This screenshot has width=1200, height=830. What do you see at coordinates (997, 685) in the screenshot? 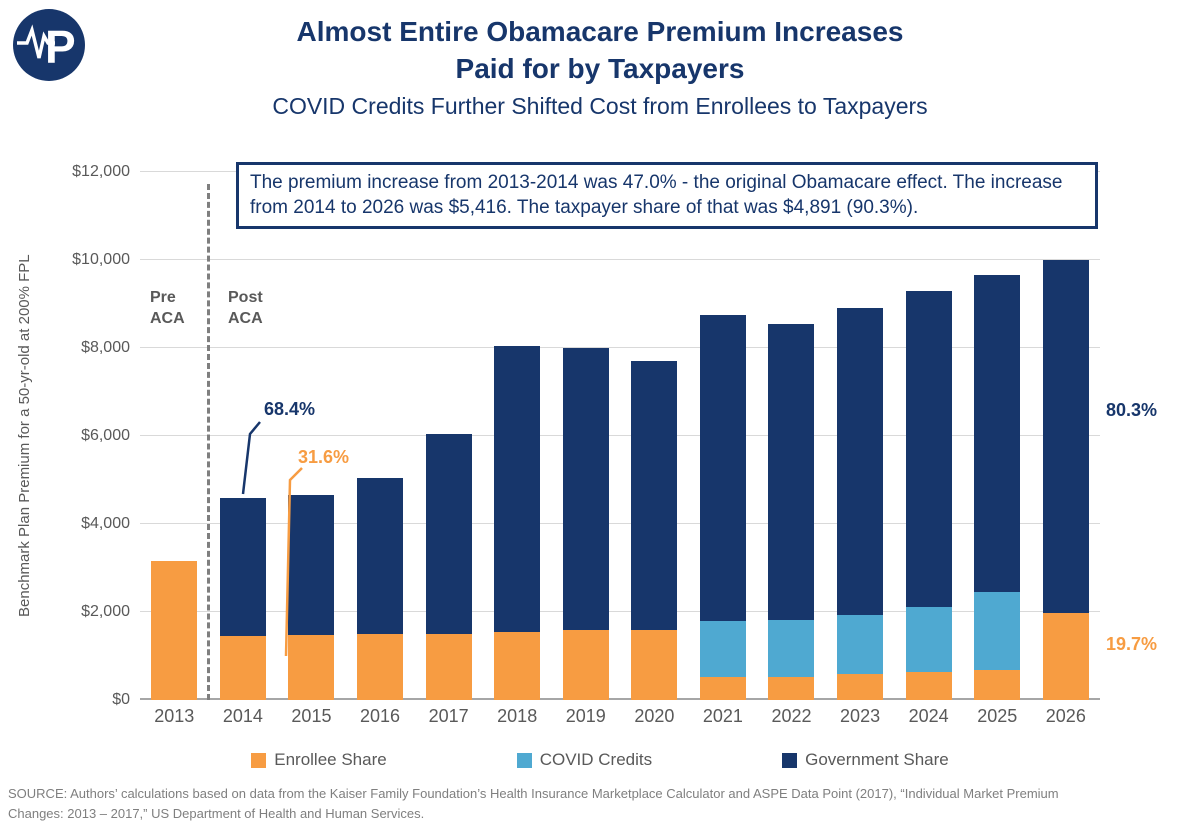
I see `segment-enrollee-share-2025` at bounding box center [997, 685].